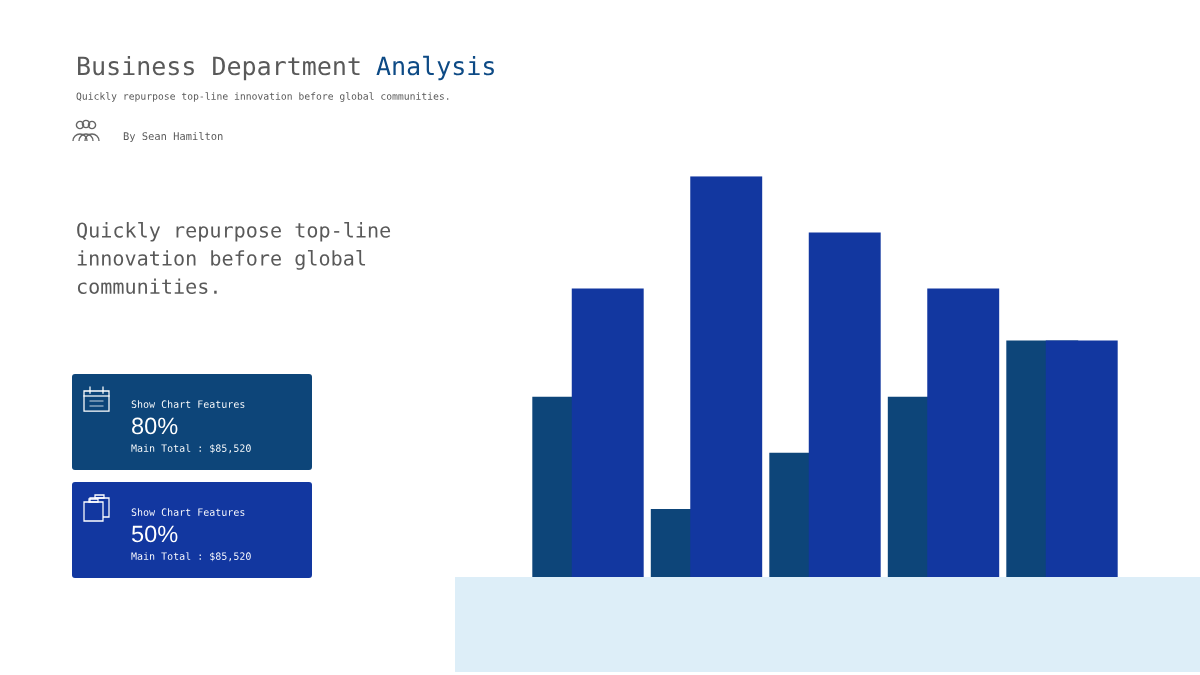 The height and width of the screenshot is (675, 1200). What do you see at coordinates (286, 68) in the screenshot?
I see `chart-title: Business Department Analysis` at bounding box center [286, 68].